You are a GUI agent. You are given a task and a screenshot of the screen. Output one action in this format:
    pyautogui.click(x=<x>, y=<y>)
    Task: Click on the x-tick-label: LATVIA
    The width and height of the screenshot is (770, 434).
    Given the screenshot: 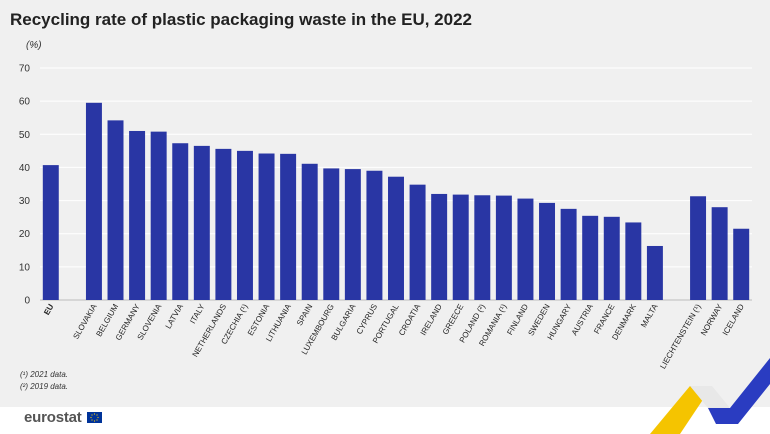 What is the action you would take?
    pyautogui.click(x=175, y=316)
    